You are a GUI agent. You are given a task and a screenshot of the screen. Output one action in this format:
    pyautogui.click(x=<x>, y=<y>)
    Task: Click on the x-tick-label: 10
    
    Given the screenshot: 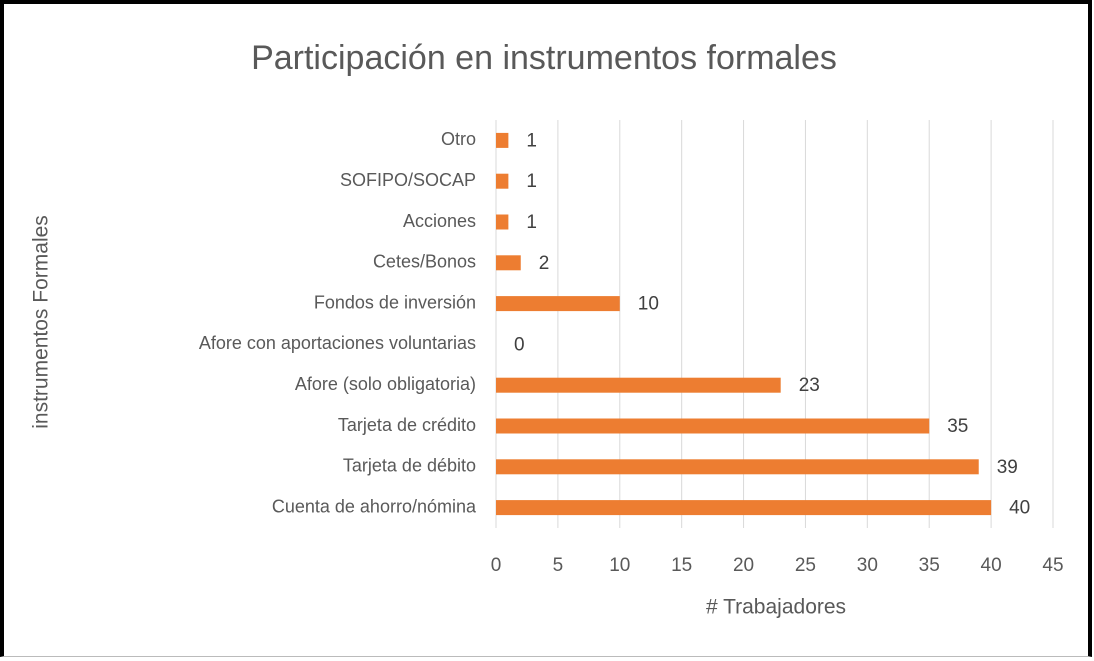 What is the action you would take?
    pyautogui.click(x=619, y=565)
    